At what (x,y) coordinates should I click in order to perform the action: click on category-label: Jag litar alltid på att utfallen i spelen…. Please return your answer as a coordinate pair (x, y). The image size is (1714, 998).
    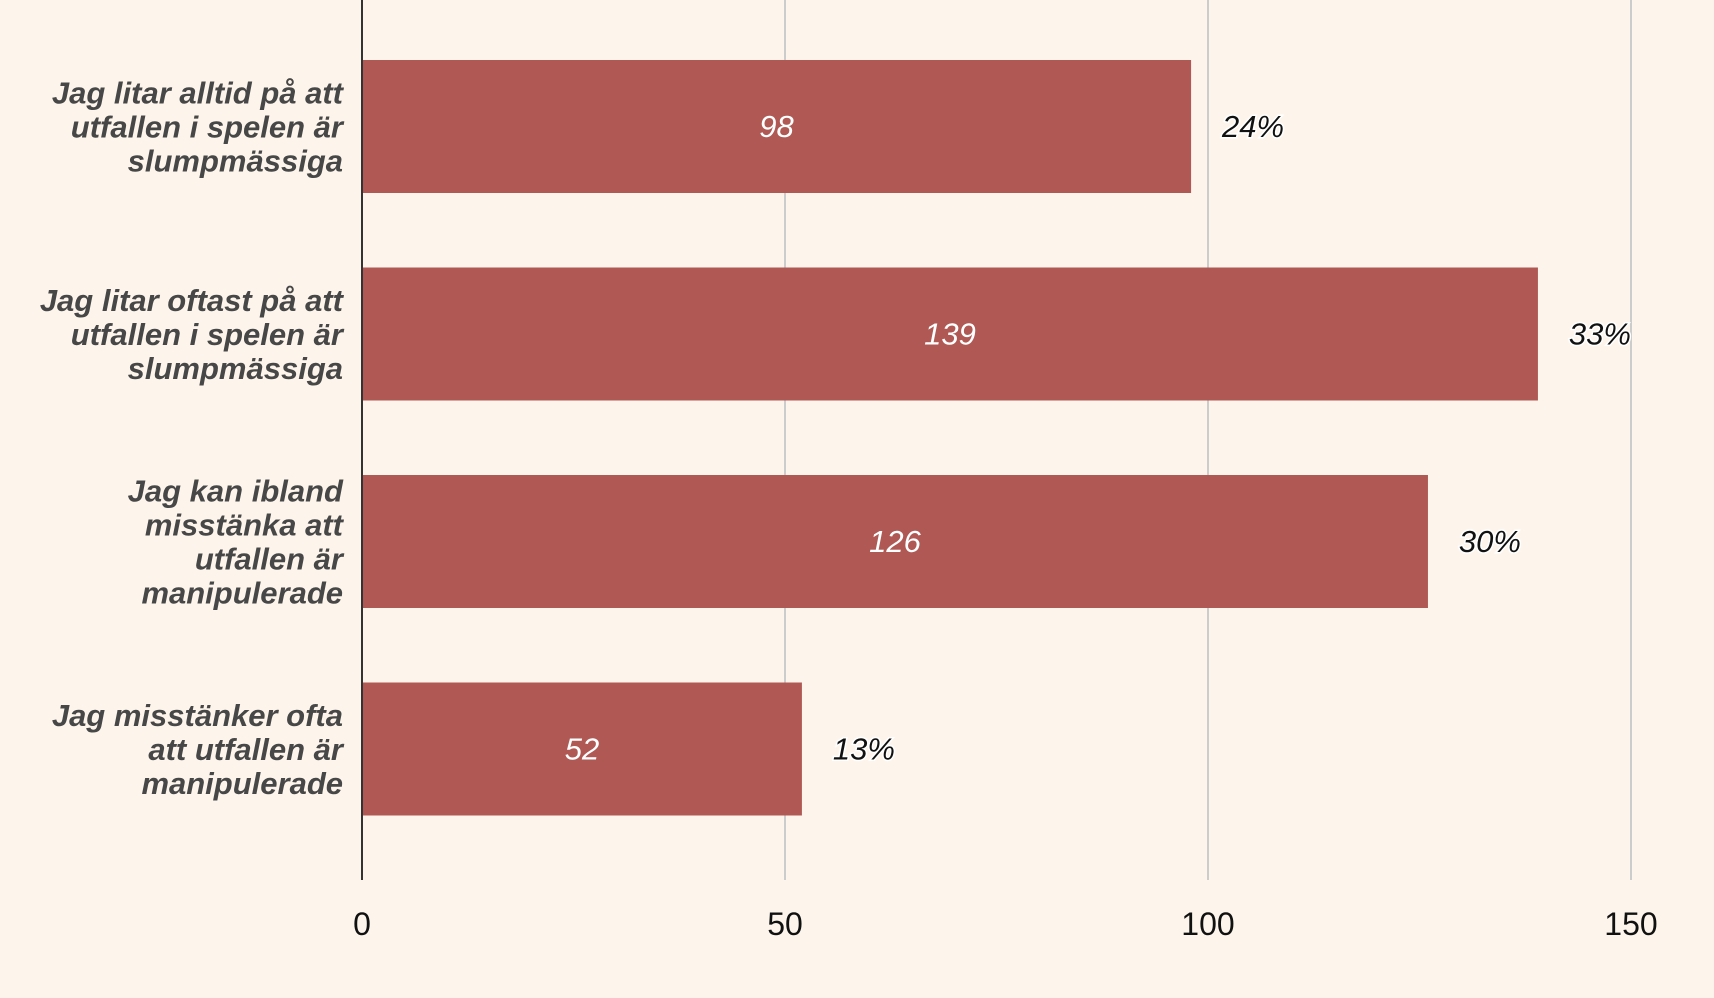
    Looking at the image, I should click on (198, 126).